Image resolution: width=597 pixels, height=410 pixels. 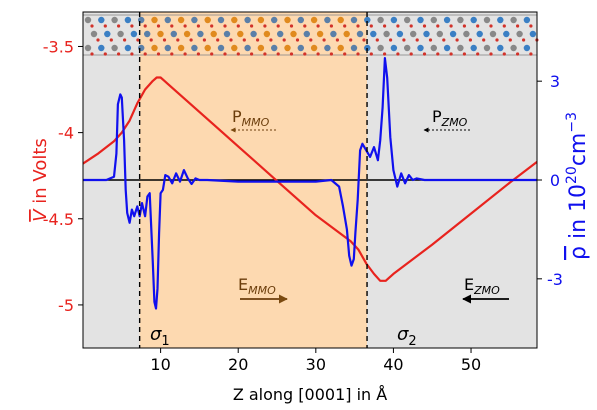 What do you see at coordinates (393, 364) in the screenshot?
I see `x-tick-label: 40` at bounding box center [393, 364].